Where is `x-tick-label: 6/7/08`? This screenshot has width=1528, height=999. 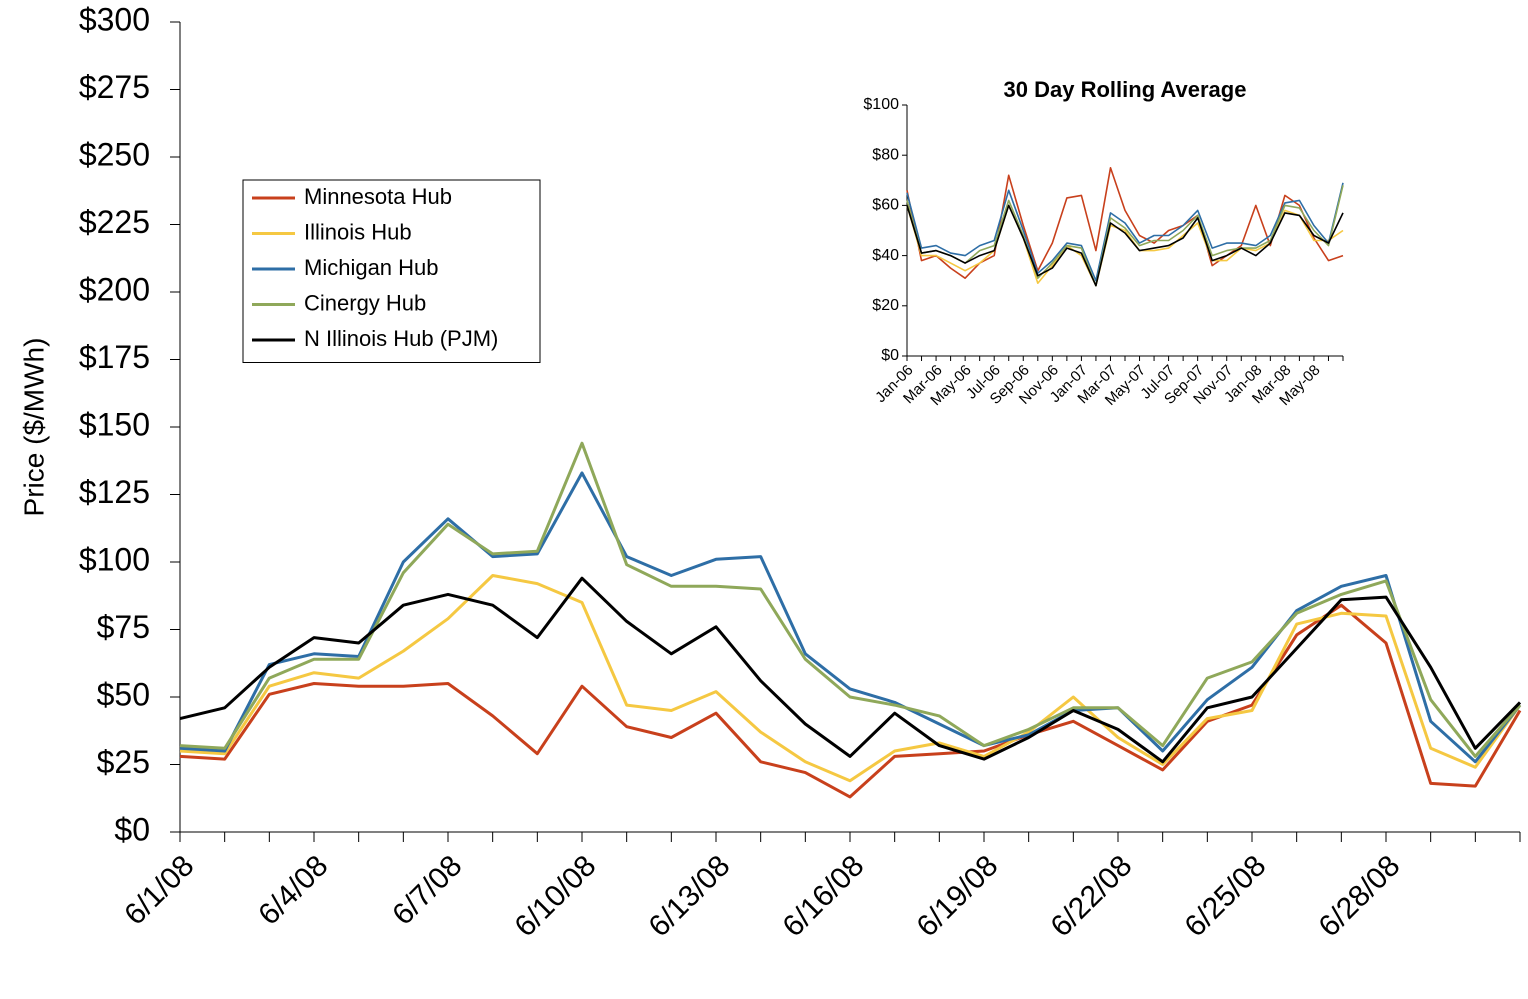 x-tick-label: 6/7/08 is located at coordinates (427, 890).